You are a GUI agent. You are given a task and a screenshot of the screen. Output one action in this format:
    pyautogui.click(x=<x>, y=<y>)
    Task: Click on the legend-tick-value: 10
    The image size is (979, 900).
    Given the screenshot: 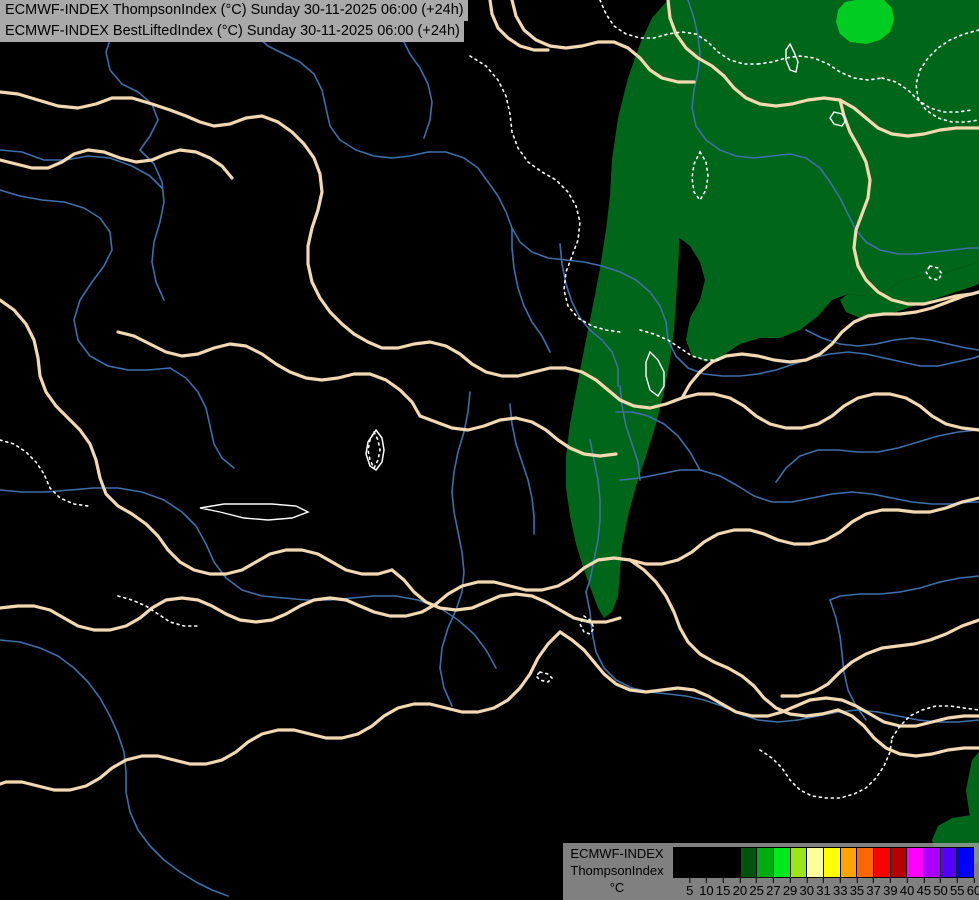 What is the action you would take?
    pyautogui.click(x=706, y=890)
    